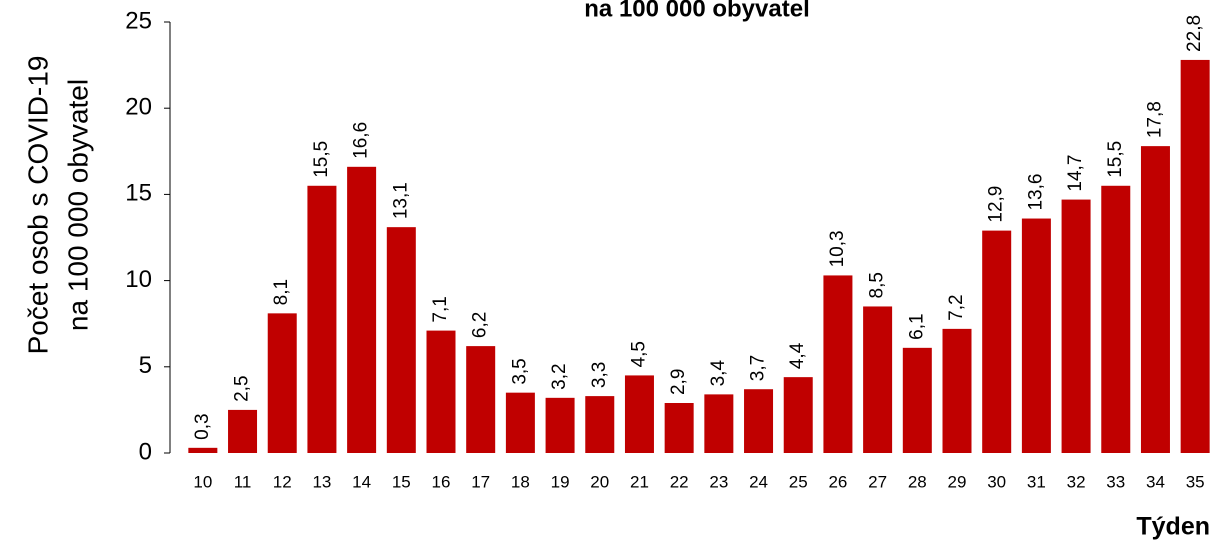 The width and height of the screenshot is (1216, 544). Describe the element at coordinates (480, 481) in the screenshot. I see `x-tick-label: 17` at that location.